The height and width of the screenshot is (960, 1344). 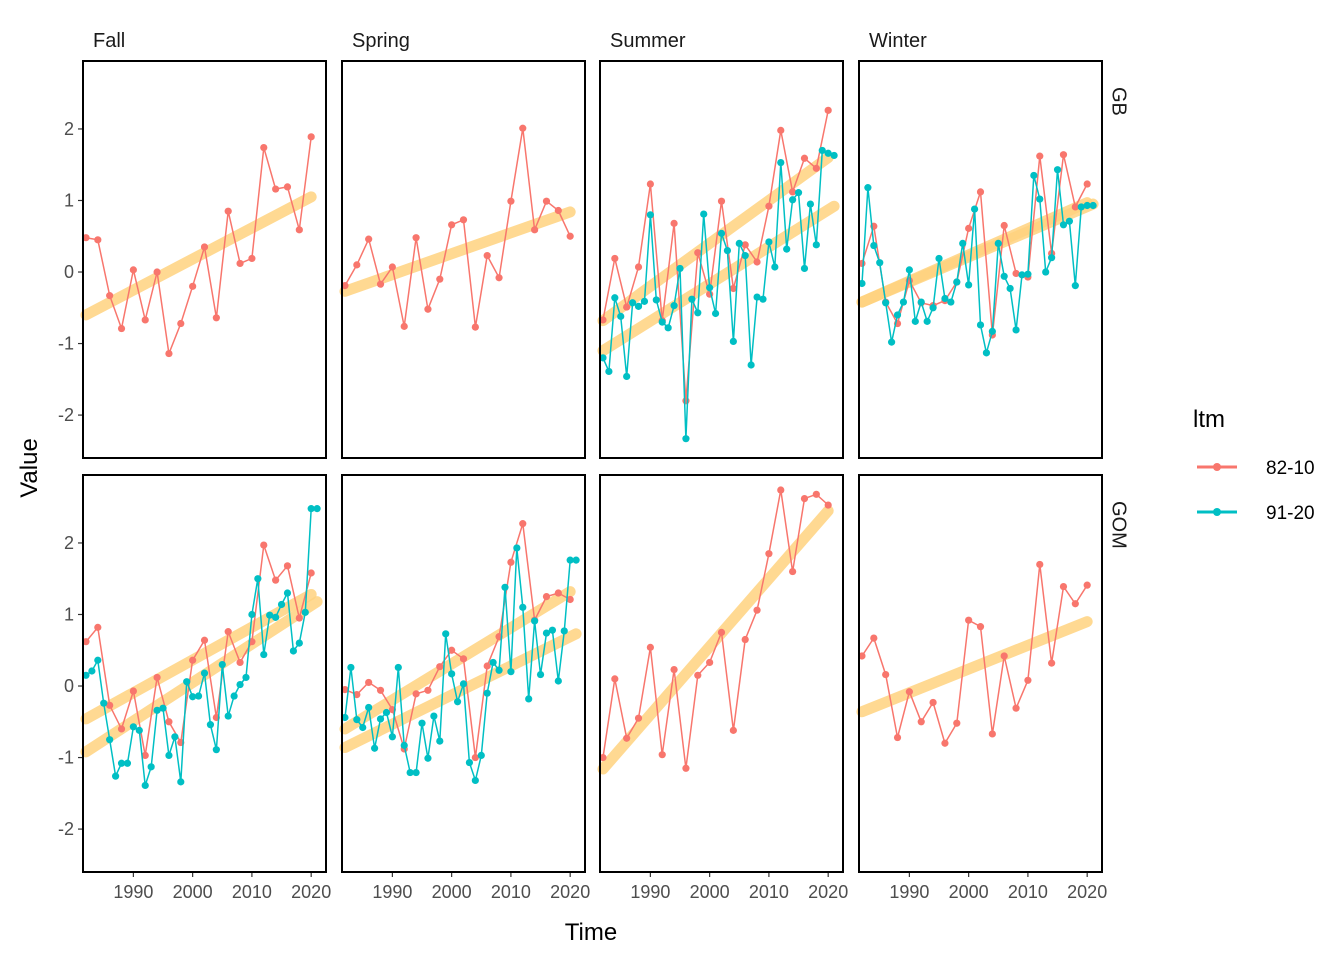 What do you see at coordinates (1256, 513) in the screenshot?
I see `legend-entry-91-20: 91-20` at bounding box center [1256, 513].